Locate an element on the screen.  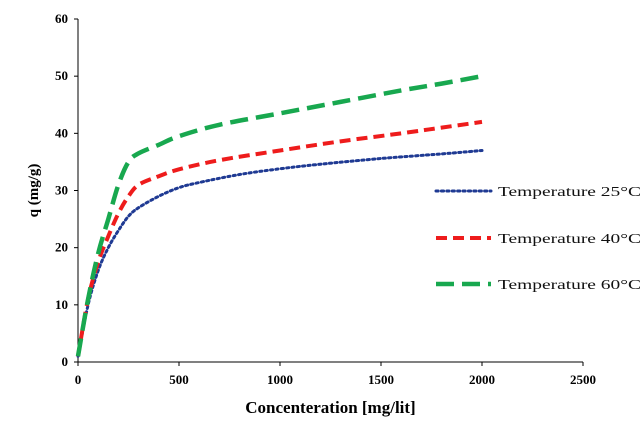
y-tick-label: 50 is located at coordinates (61, 75).